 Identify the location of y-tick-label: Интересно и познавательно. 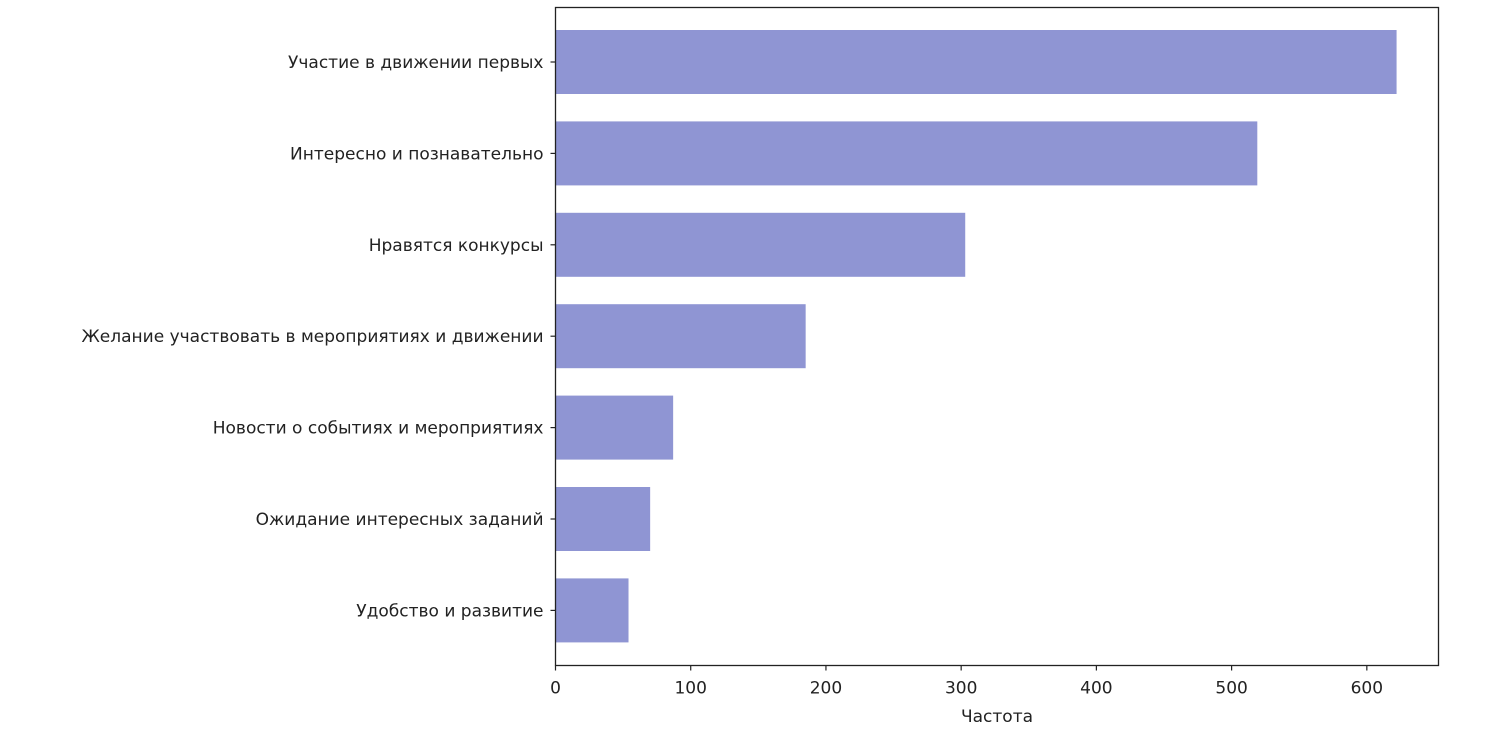
(416, 154).